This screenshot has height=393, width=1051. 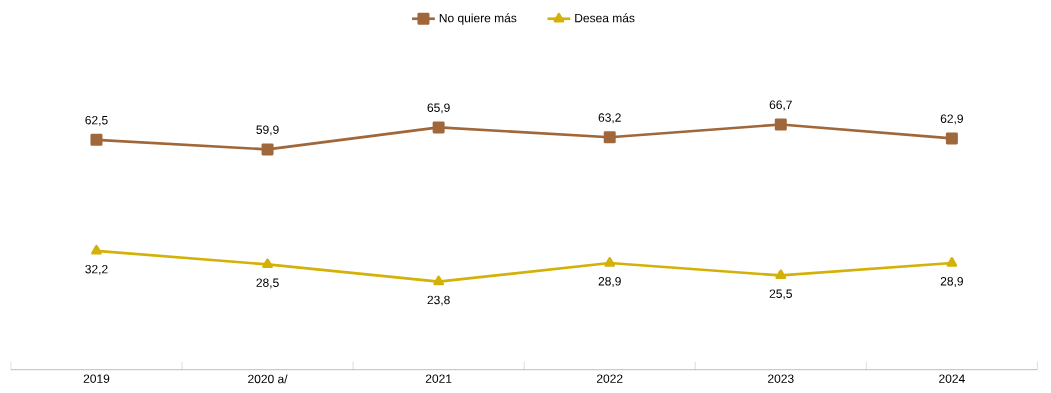 What do you see at coordinates (267, 130) in the screenshot?
I see `data-label: 59,9` at bounding box center [267, 130].